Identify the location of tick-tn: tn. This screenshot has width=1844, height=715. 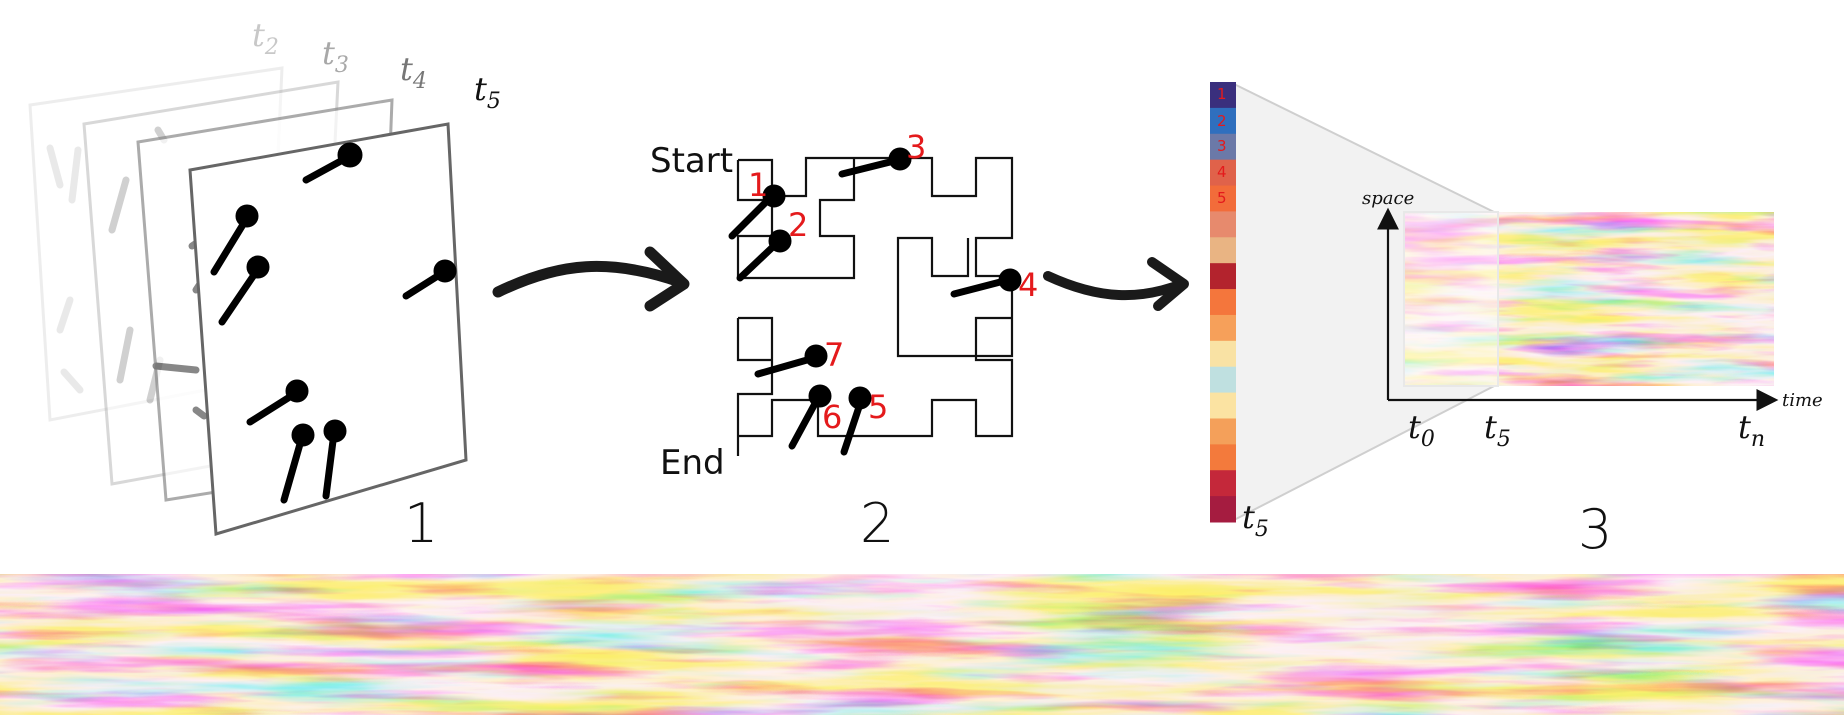
(1751, 430).